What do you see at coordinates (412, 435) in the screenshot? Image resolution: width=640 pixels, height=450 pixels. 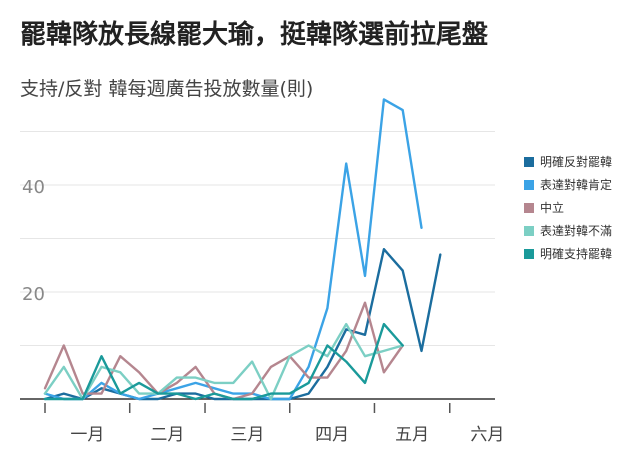 I see `x-tick-label: 五月` at bounding box center [412, 435].